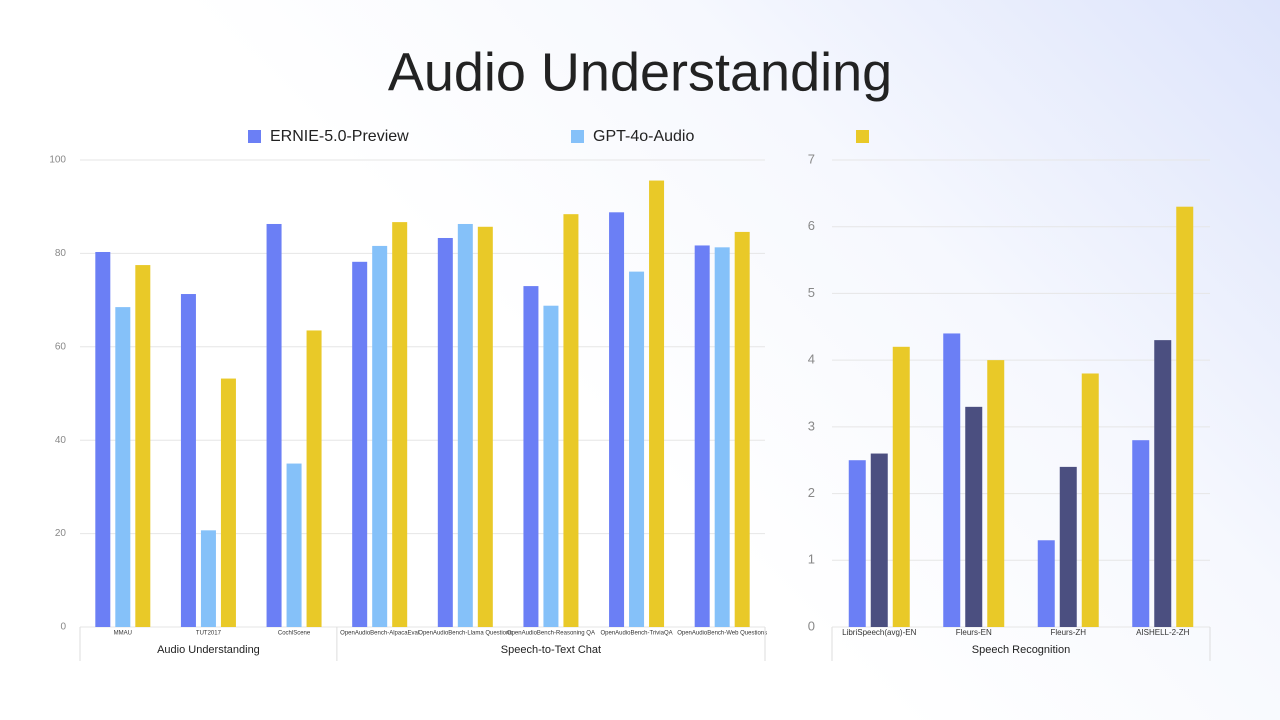  What do you see at coordinates (61, 440) in the screenshot?
I see `y-tick-label: 40` at bounding box center [61, 440].